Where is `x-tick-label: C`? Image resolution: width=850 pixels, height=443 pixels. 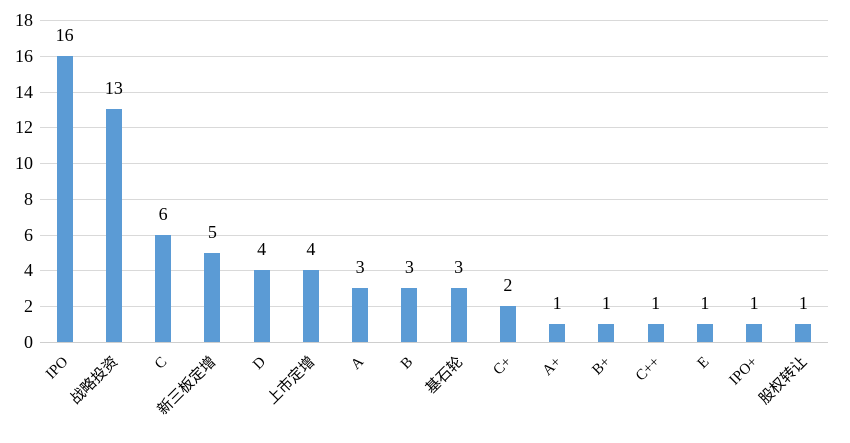
x-tick-label: C is located at coordinates (161, 363).